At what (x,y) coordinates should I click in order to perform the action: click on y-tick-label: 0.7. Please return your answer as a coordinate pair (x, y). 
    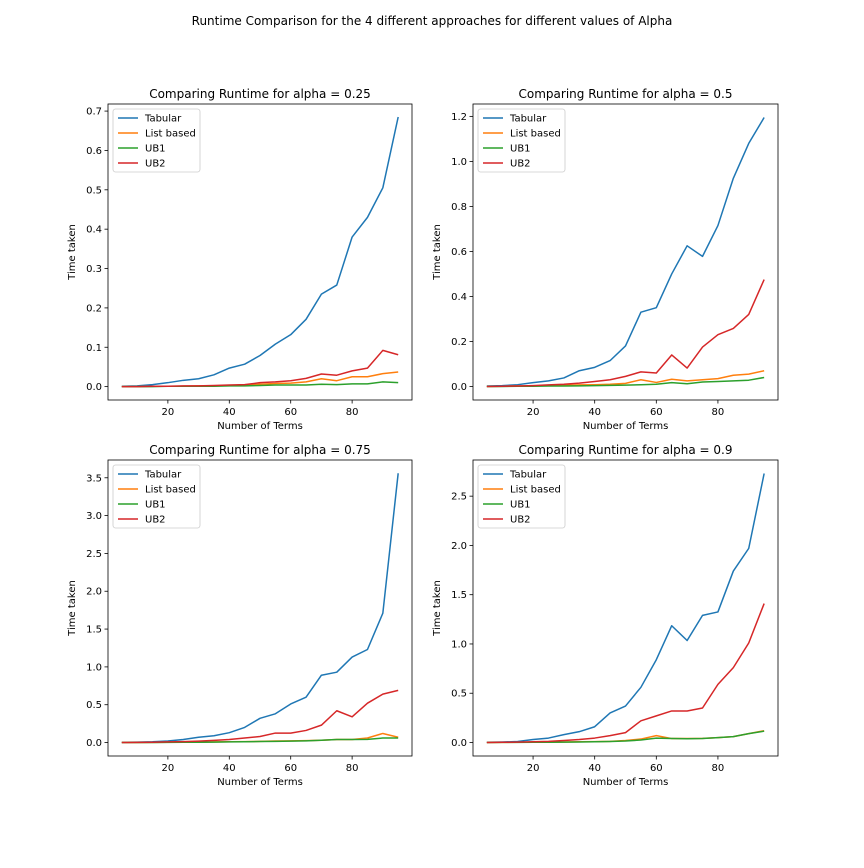
    Looking at the image, I should click on (94, 112).